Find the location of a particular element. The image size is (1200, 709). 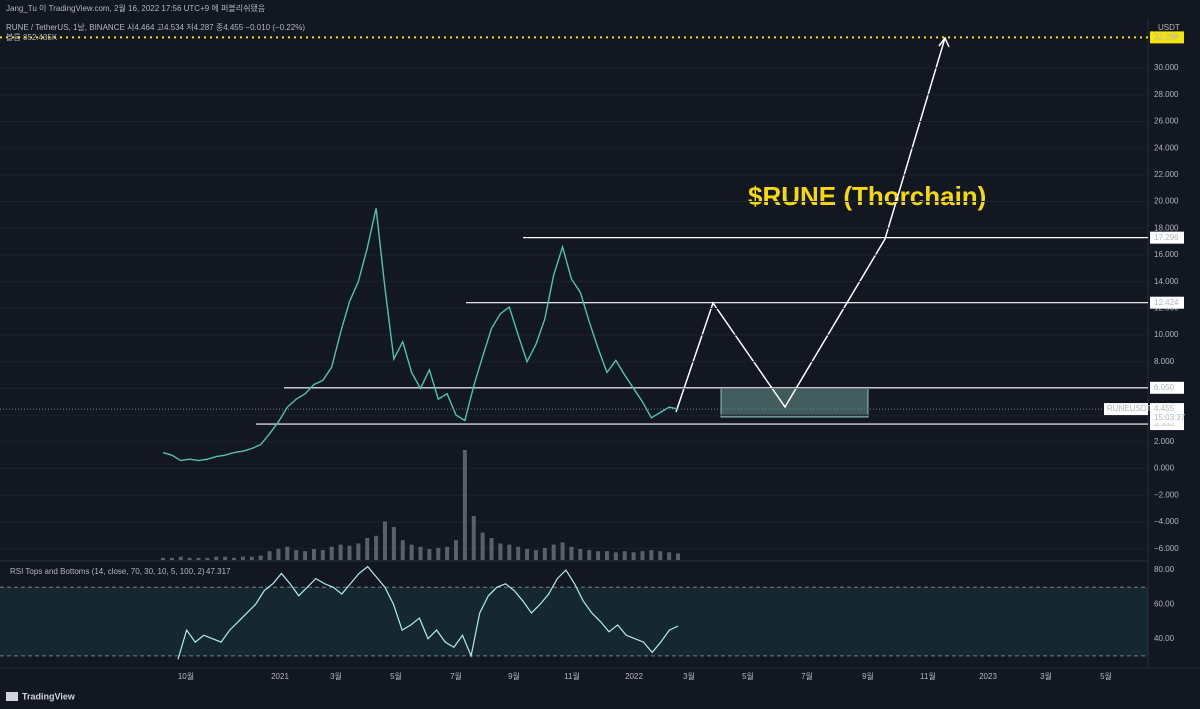

symbol-tag is located at coordinates (1126, 409).